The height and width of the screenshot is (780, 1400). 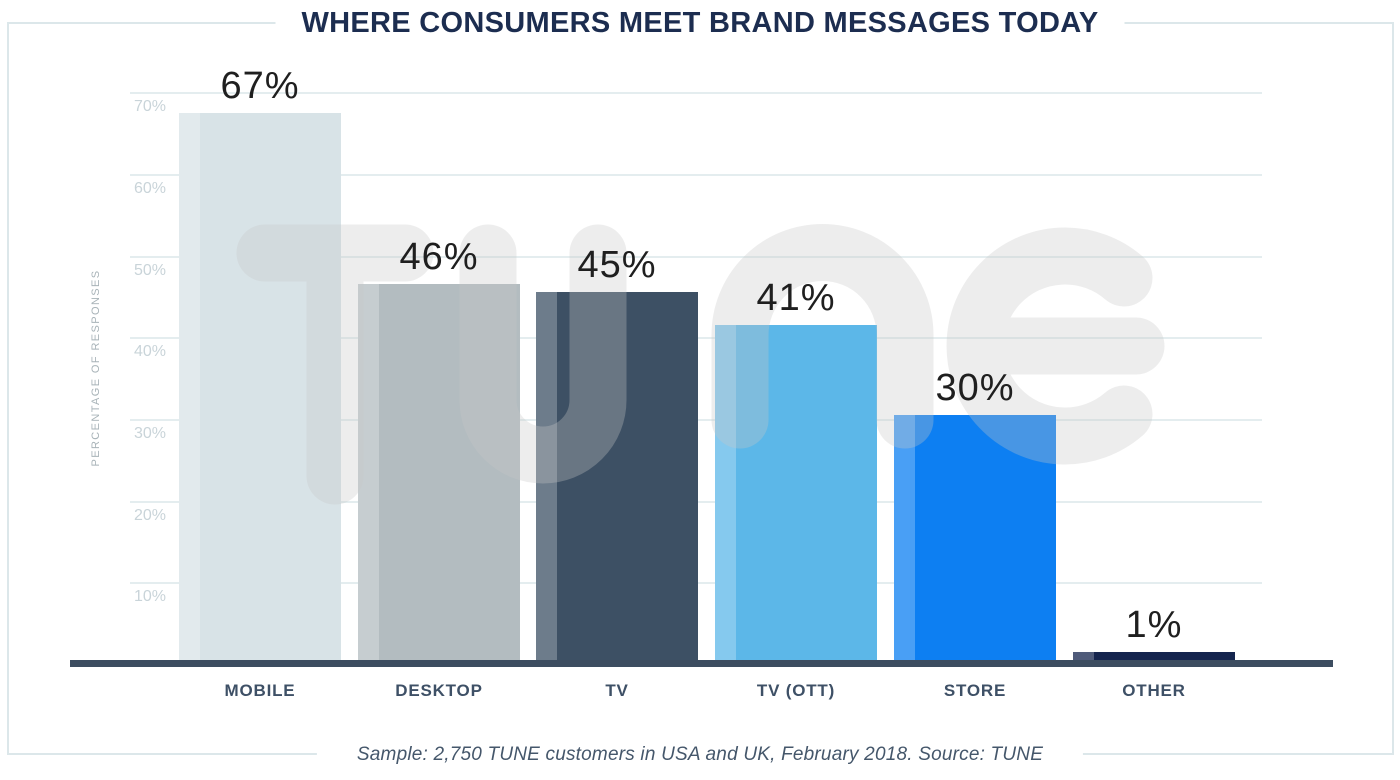 I want to click on value-label-tv: 45%, so click(x=617, y=265).